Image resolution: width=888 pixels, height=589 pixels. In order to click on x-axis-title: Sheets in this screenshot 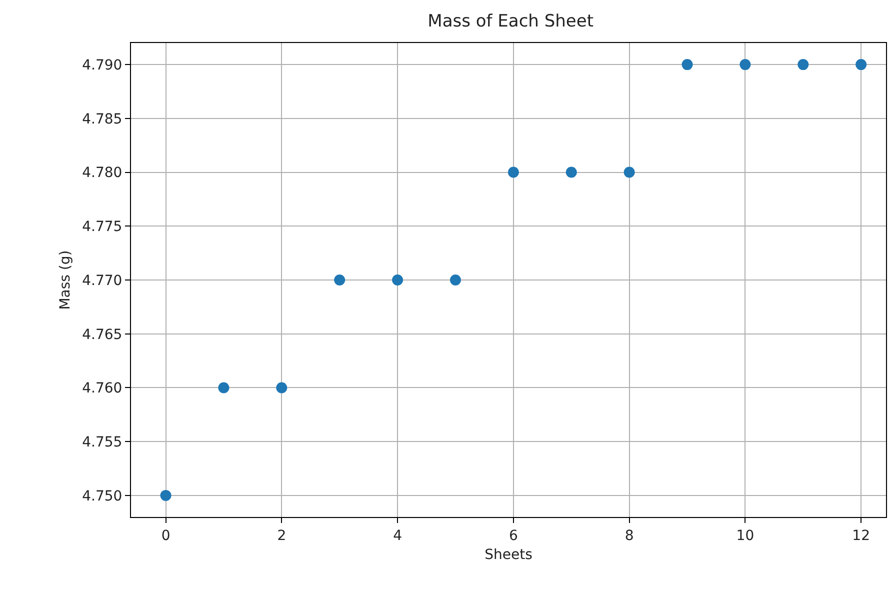, I will do `click(508, 555)`.